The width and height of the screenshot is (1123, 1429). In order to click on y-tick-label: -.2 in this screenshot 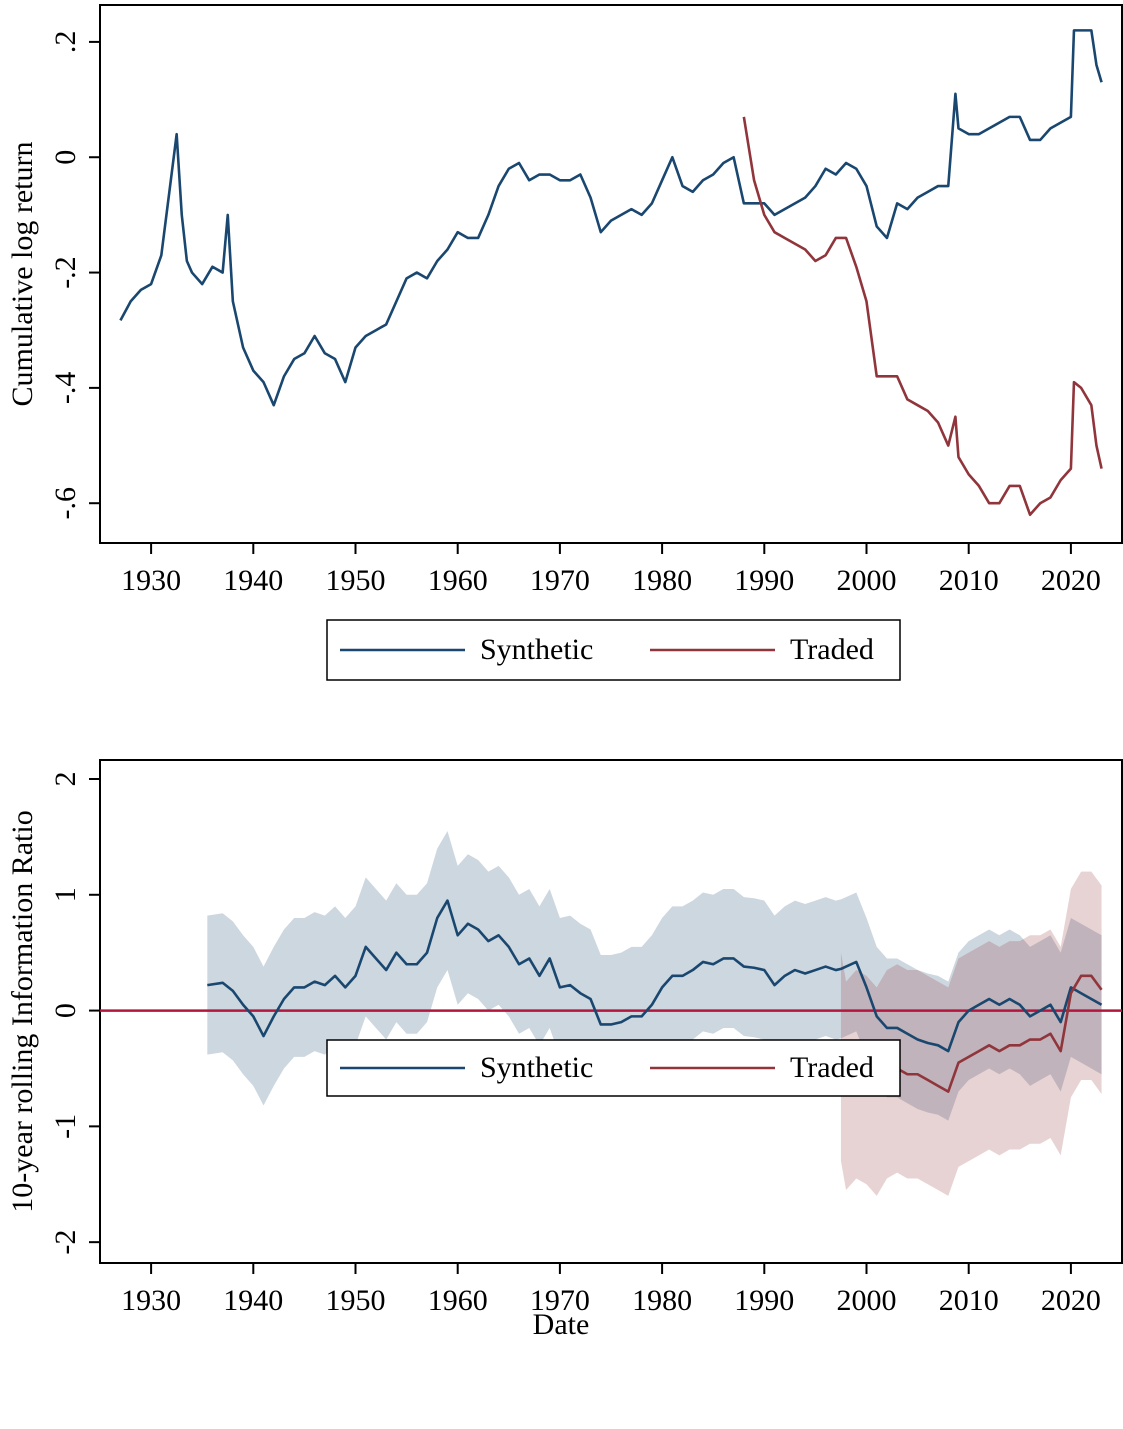, I will do `click(65, 272)`.